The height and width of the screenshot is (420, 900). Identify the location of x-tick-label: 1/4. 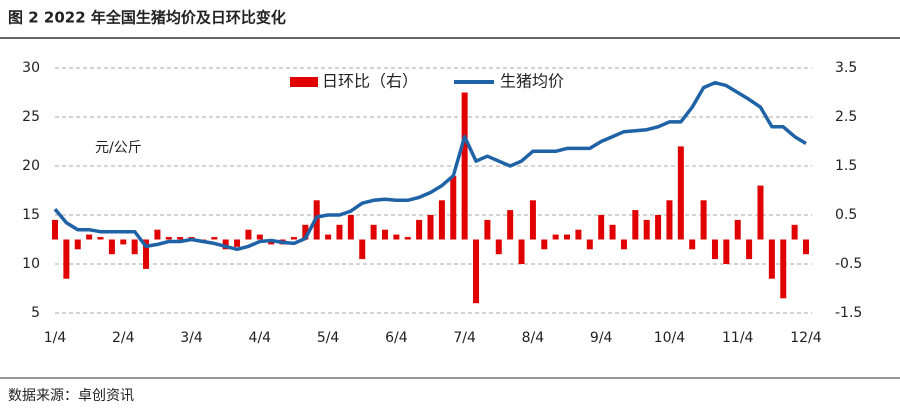
(55, 338).